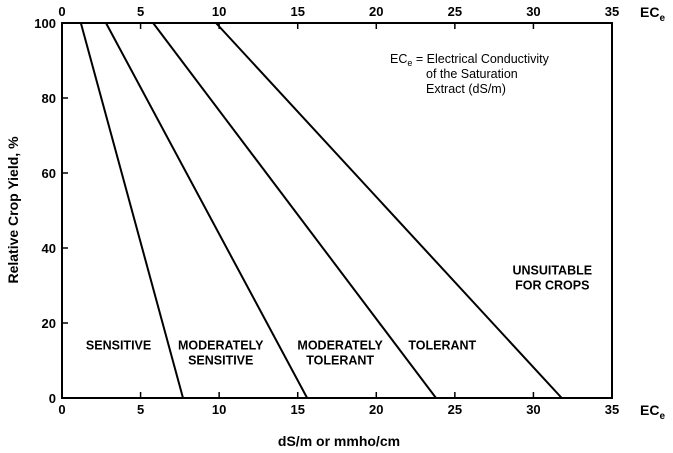 This screenshot has width=673, height=453. I want to click on x-tick-label-top: 0, so click(61, 11).